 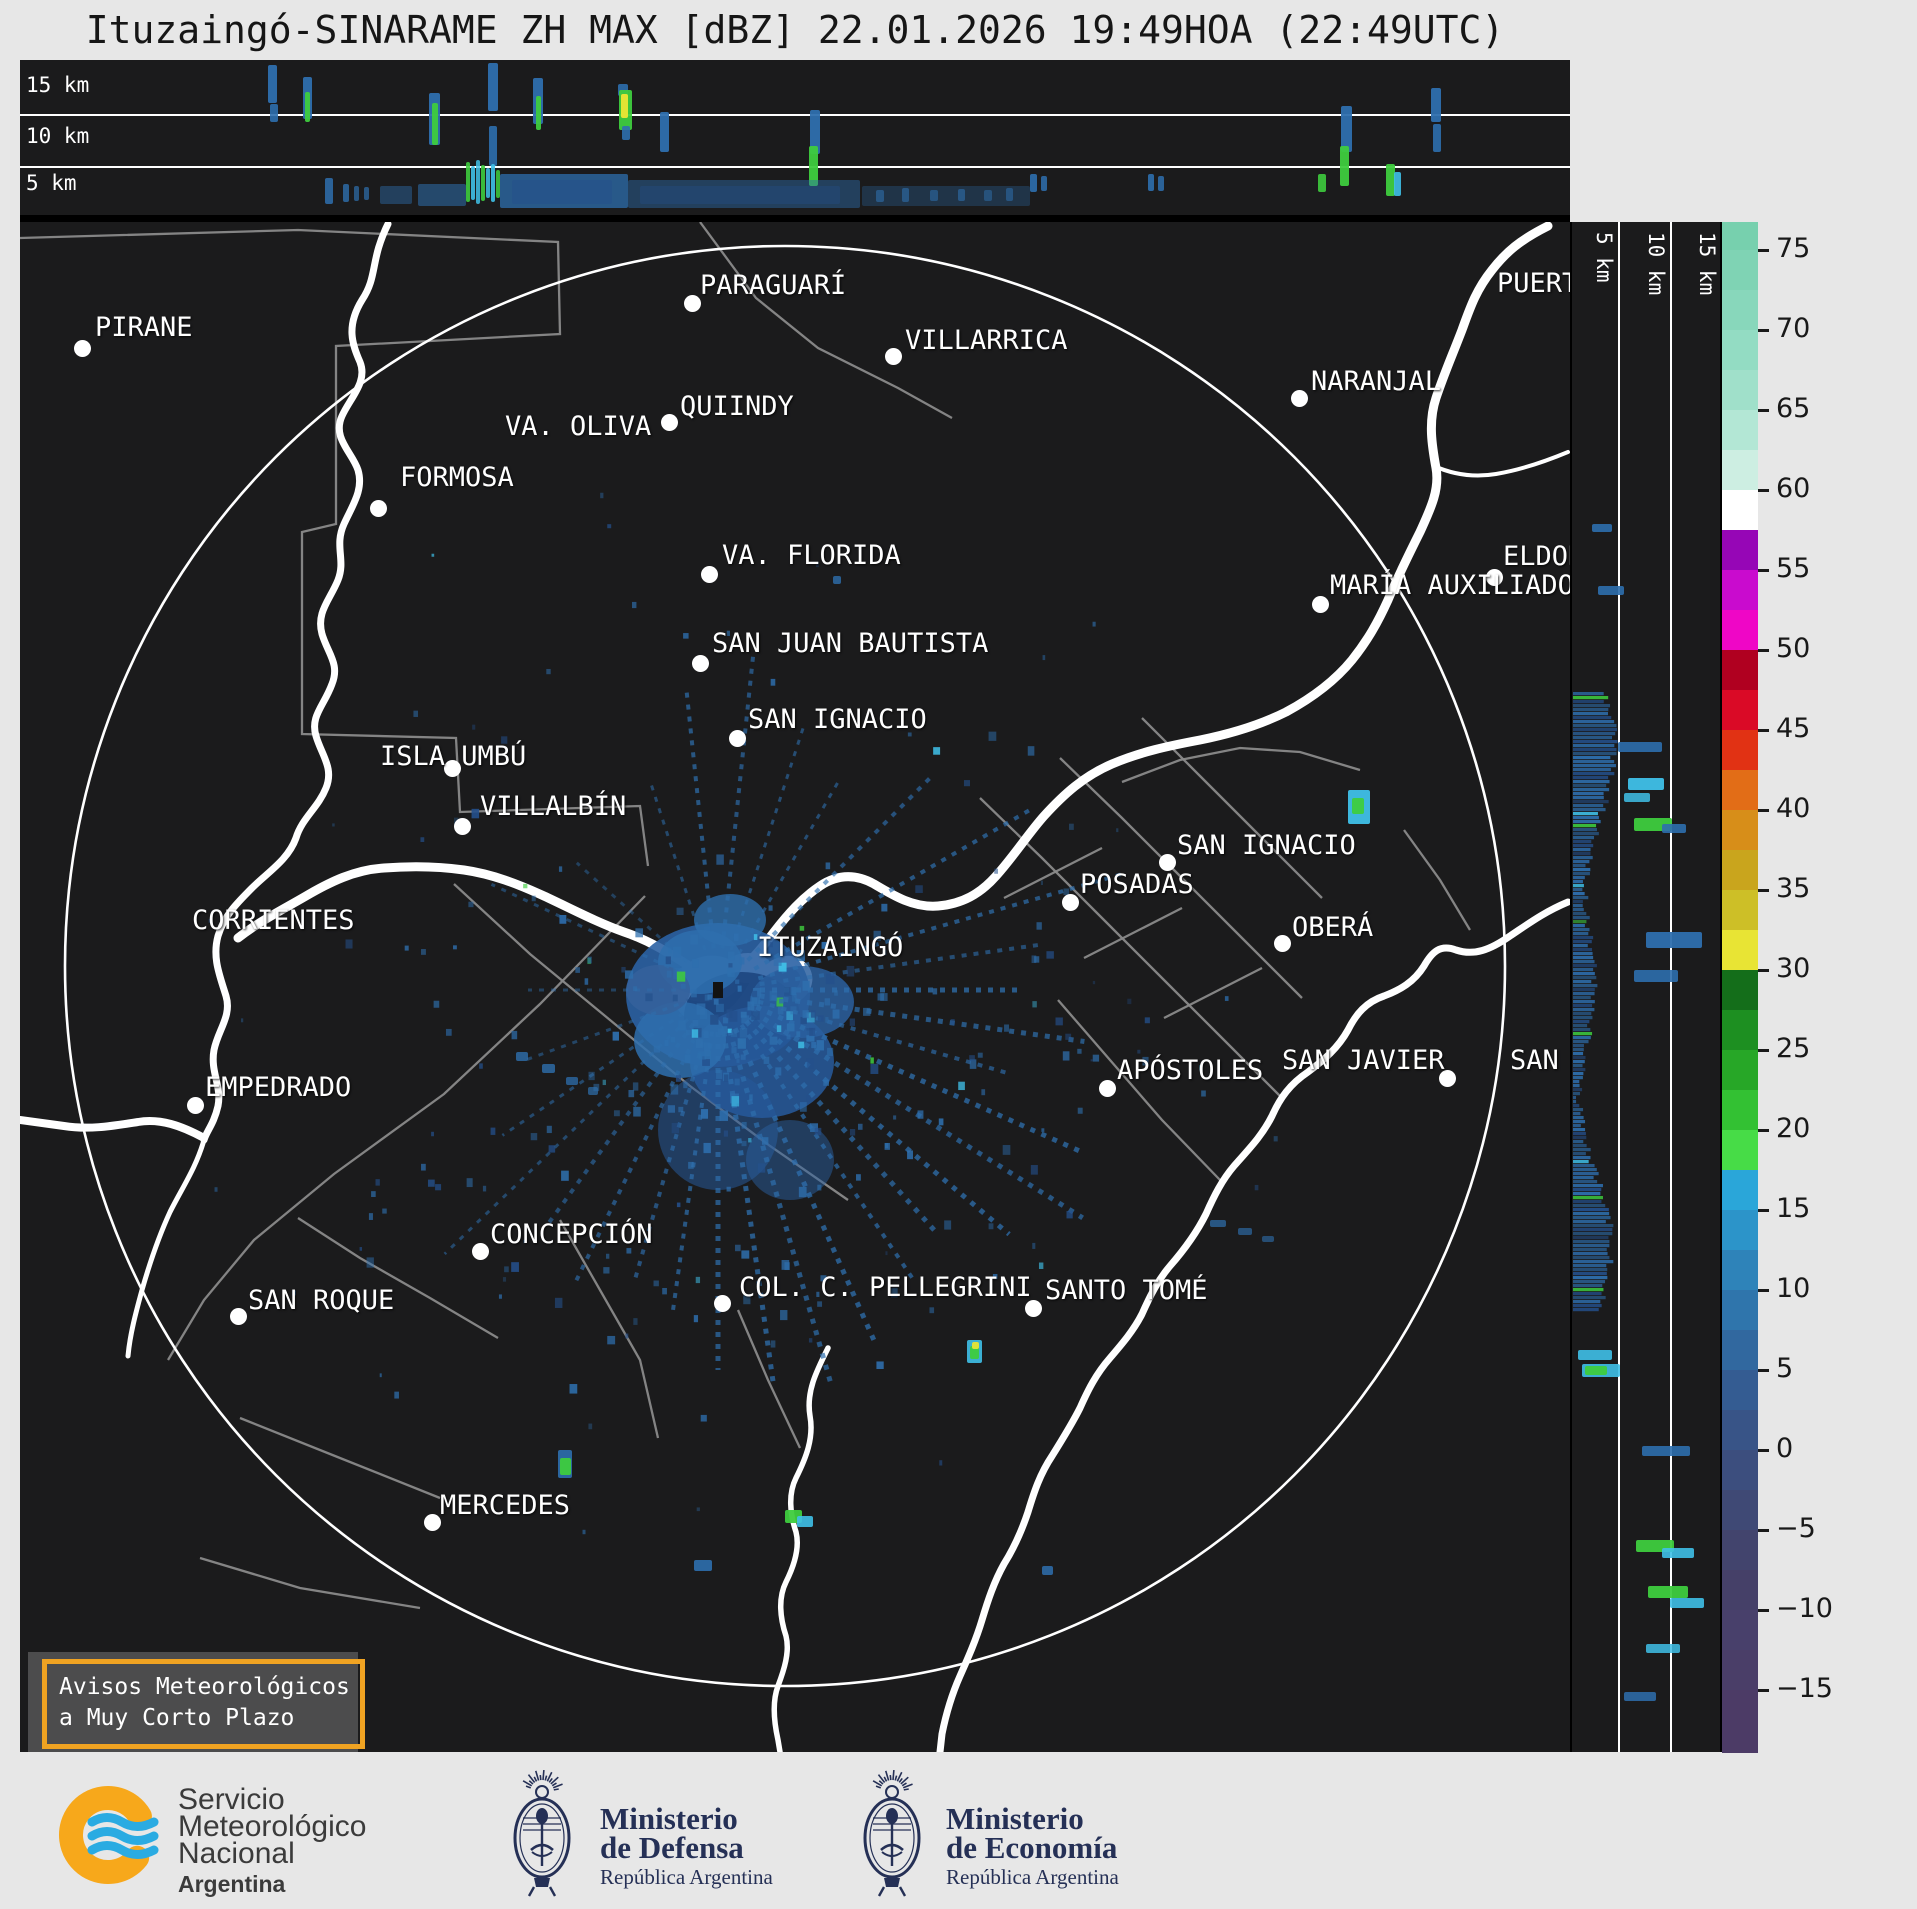 What do you see at coordinates (773, 285) in the screenshot?
I see `city-label: PARAGUARÍ` at bounding box center [773, 285].